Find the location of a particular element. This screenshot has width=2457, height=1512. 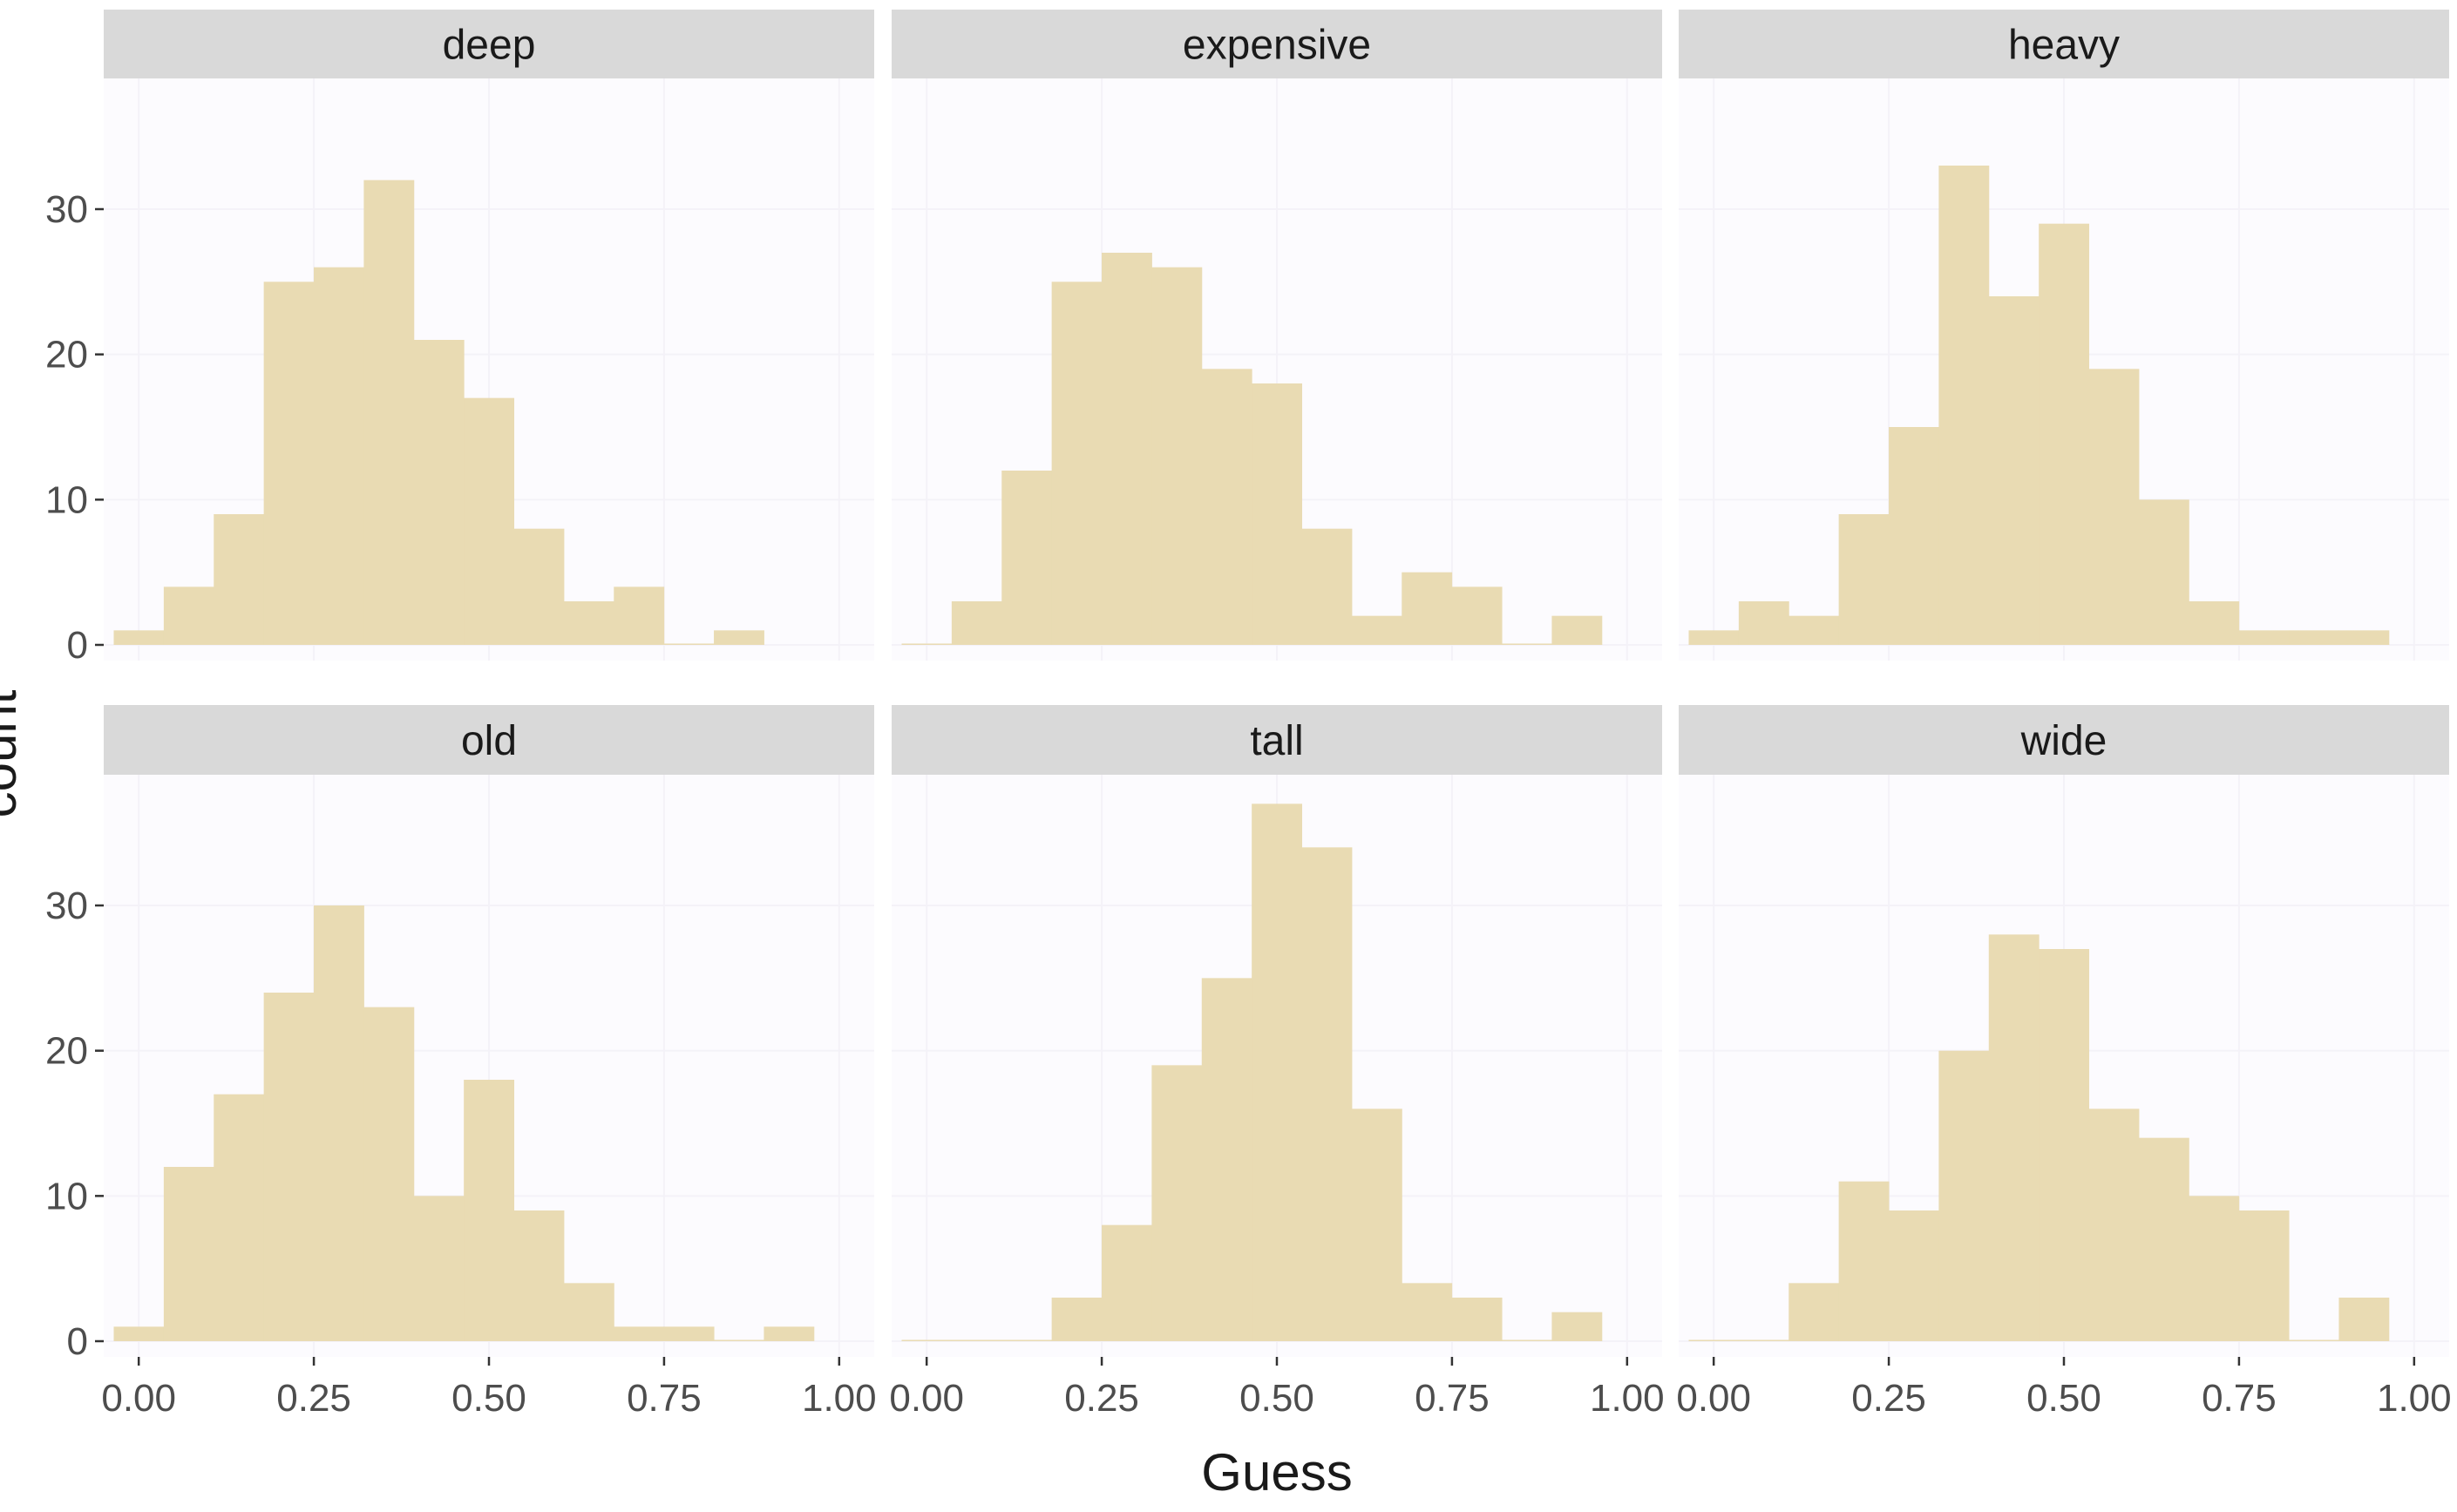

facet-strip-label: deep is located at coordinates (490, 46).